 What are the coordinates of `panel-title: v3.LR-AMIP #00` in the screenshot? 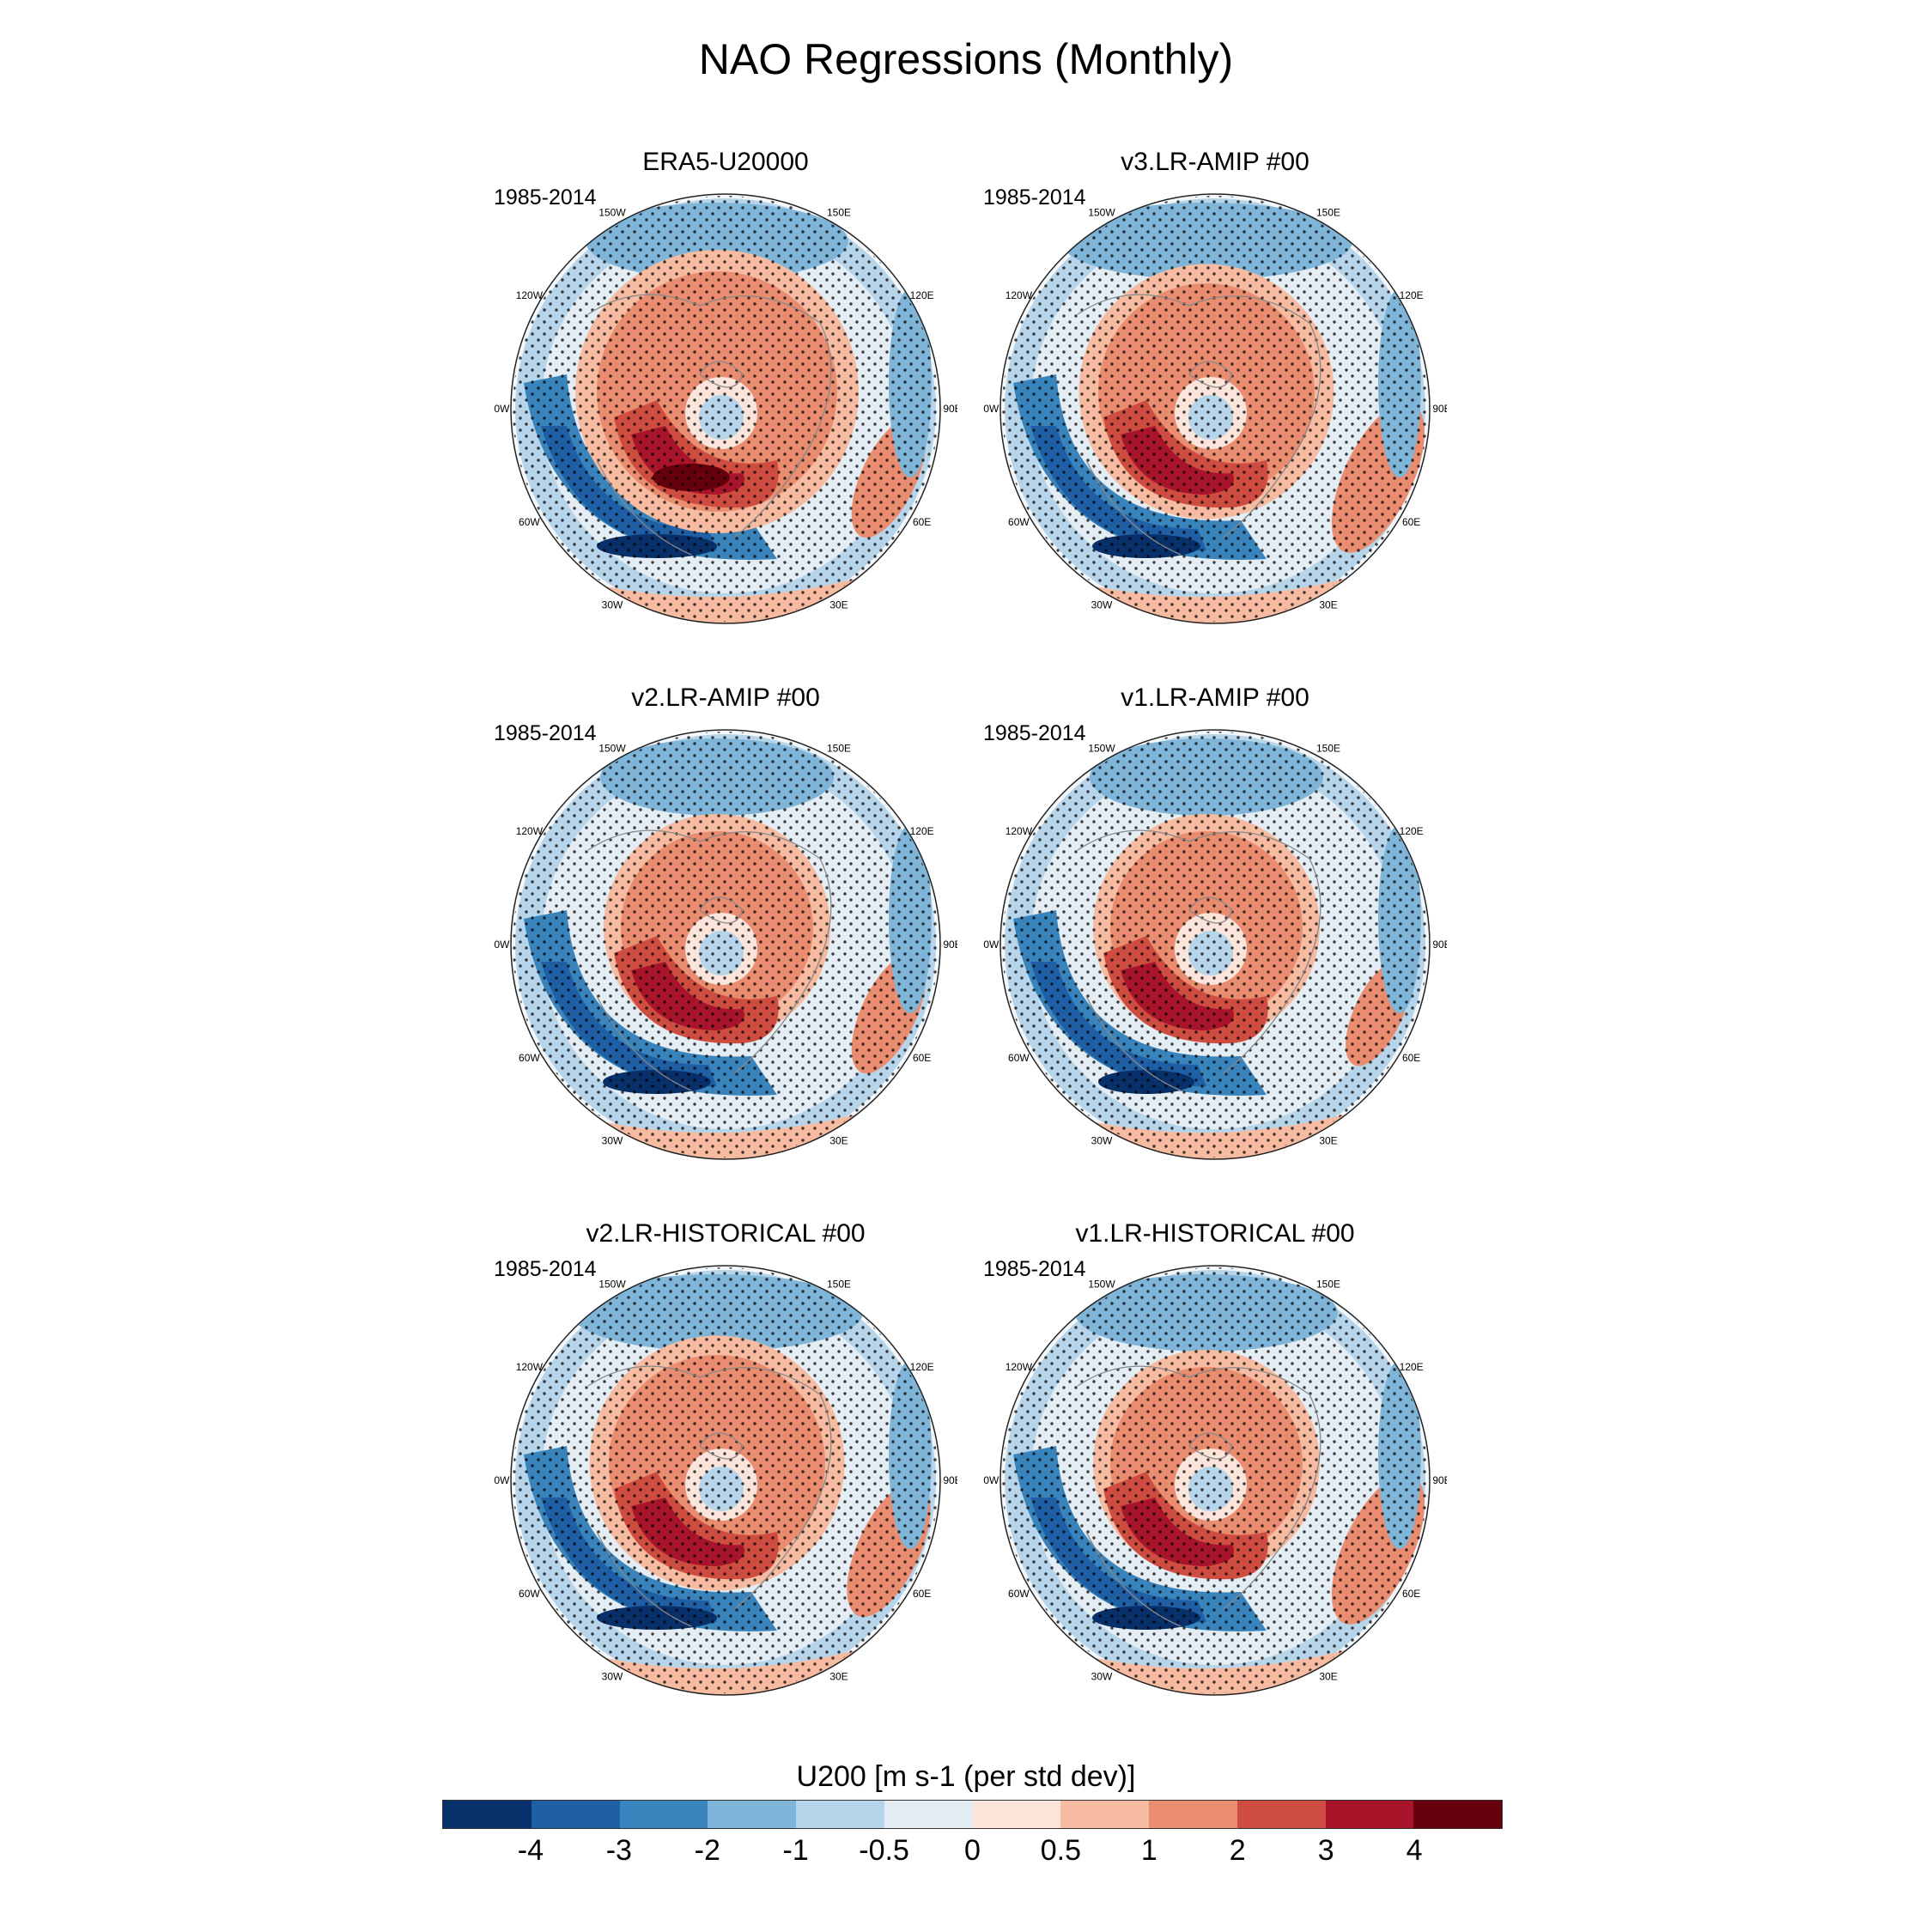 It's located at (1215, 162).